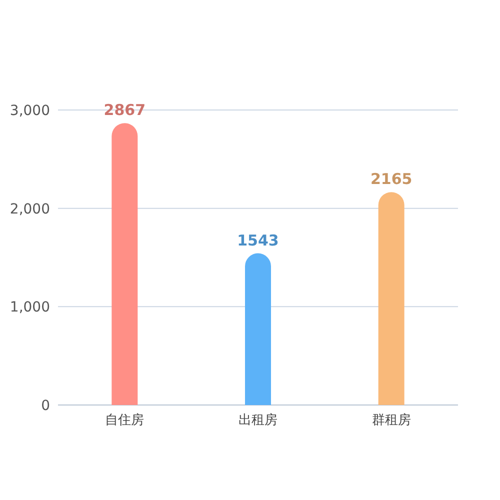 This screenshot has height=500, width=500. I want to click on x-tick-label: 出租房, so click(258, 420).